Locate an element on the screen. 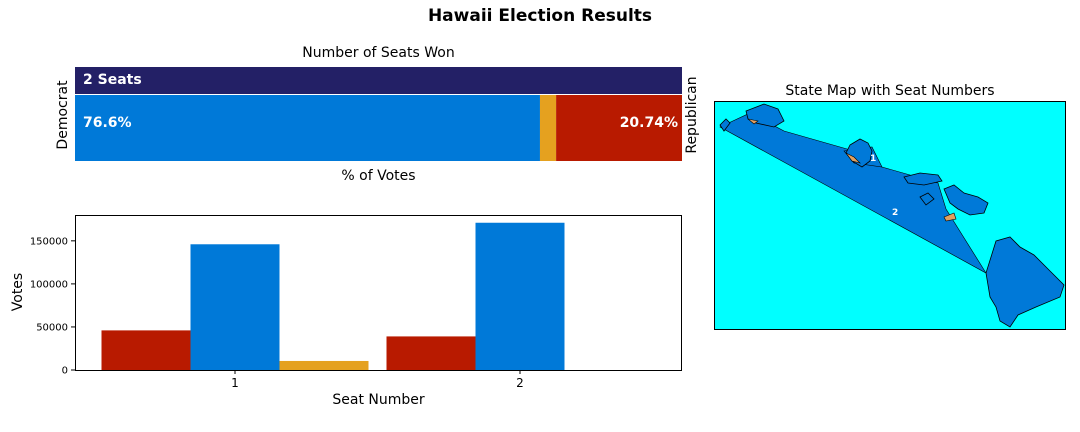  x-tick-label: 2 is located at coordinates (520, 383).